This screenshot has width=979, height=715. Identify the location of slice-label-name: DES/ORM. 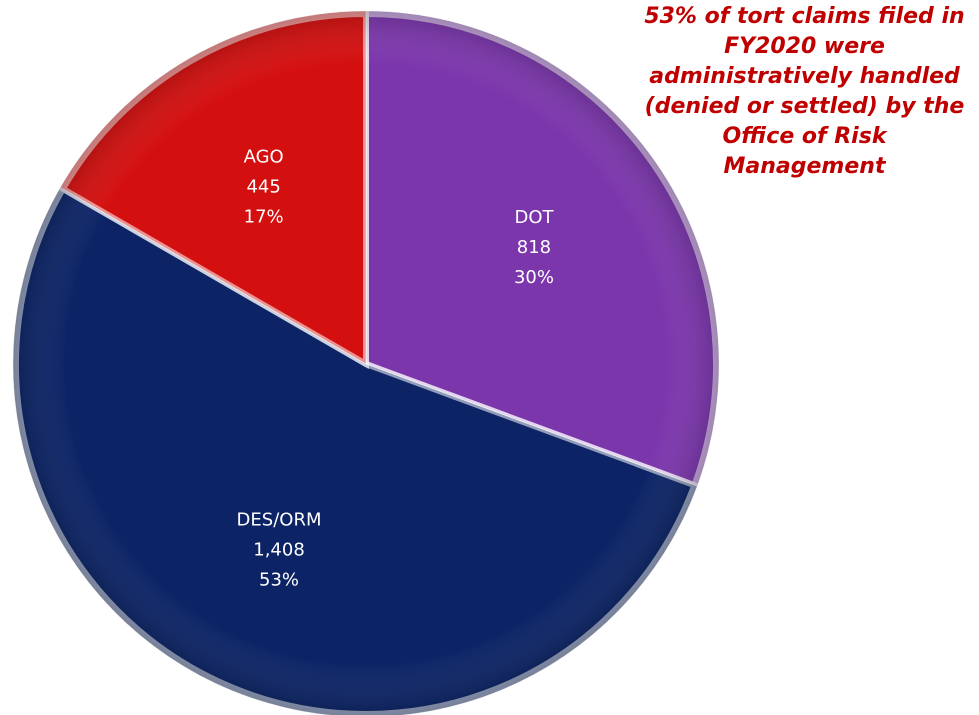
(279, 519).